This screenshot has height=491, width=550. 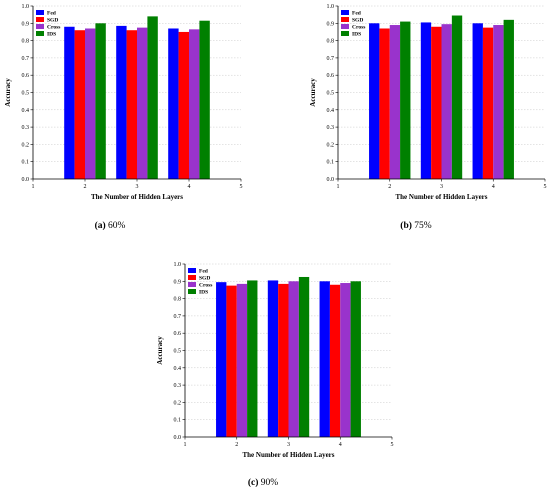 I want to click on chart-b-ytick-label: 0.2, so click(x=331, y=145).